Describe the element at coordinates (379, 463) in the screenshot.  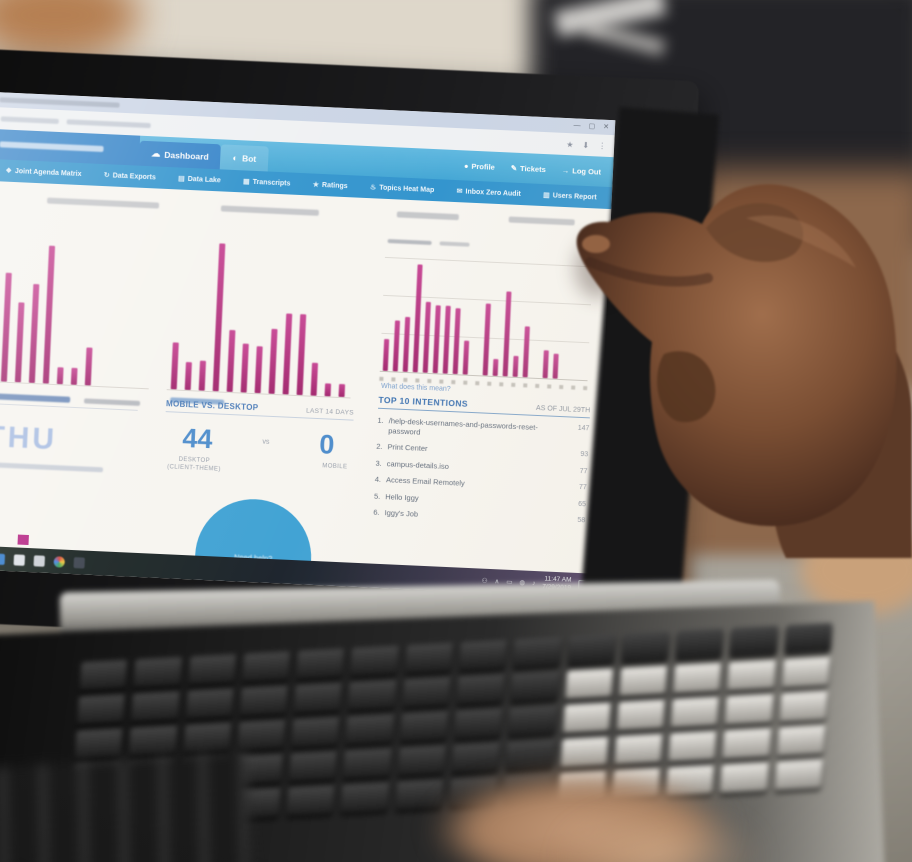
I see `intent-rank: 3.` at that location.